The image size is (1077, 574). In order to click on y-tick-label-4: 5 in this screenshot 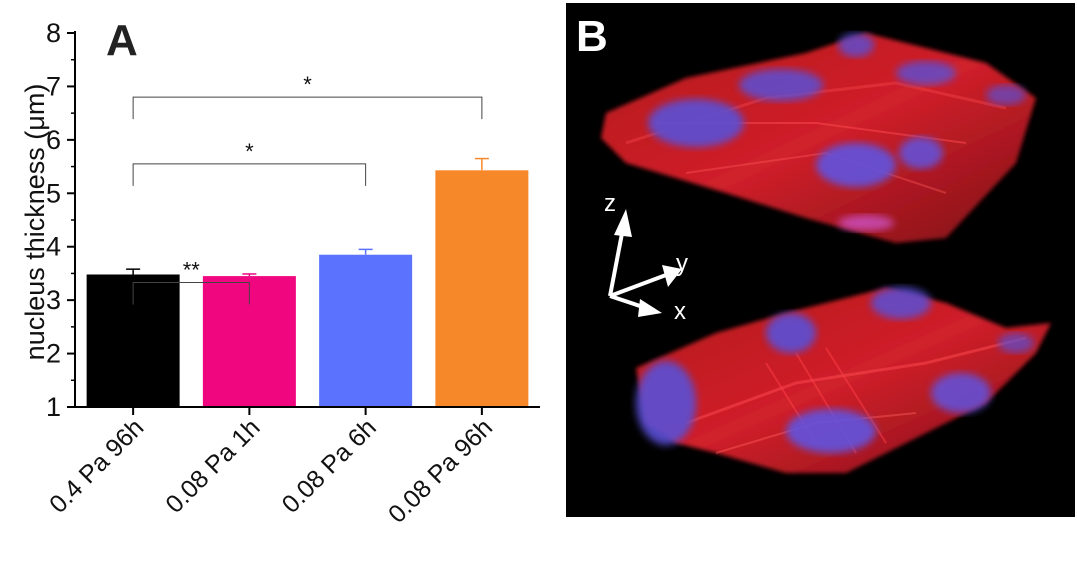, I will do `click(53, 193)`.